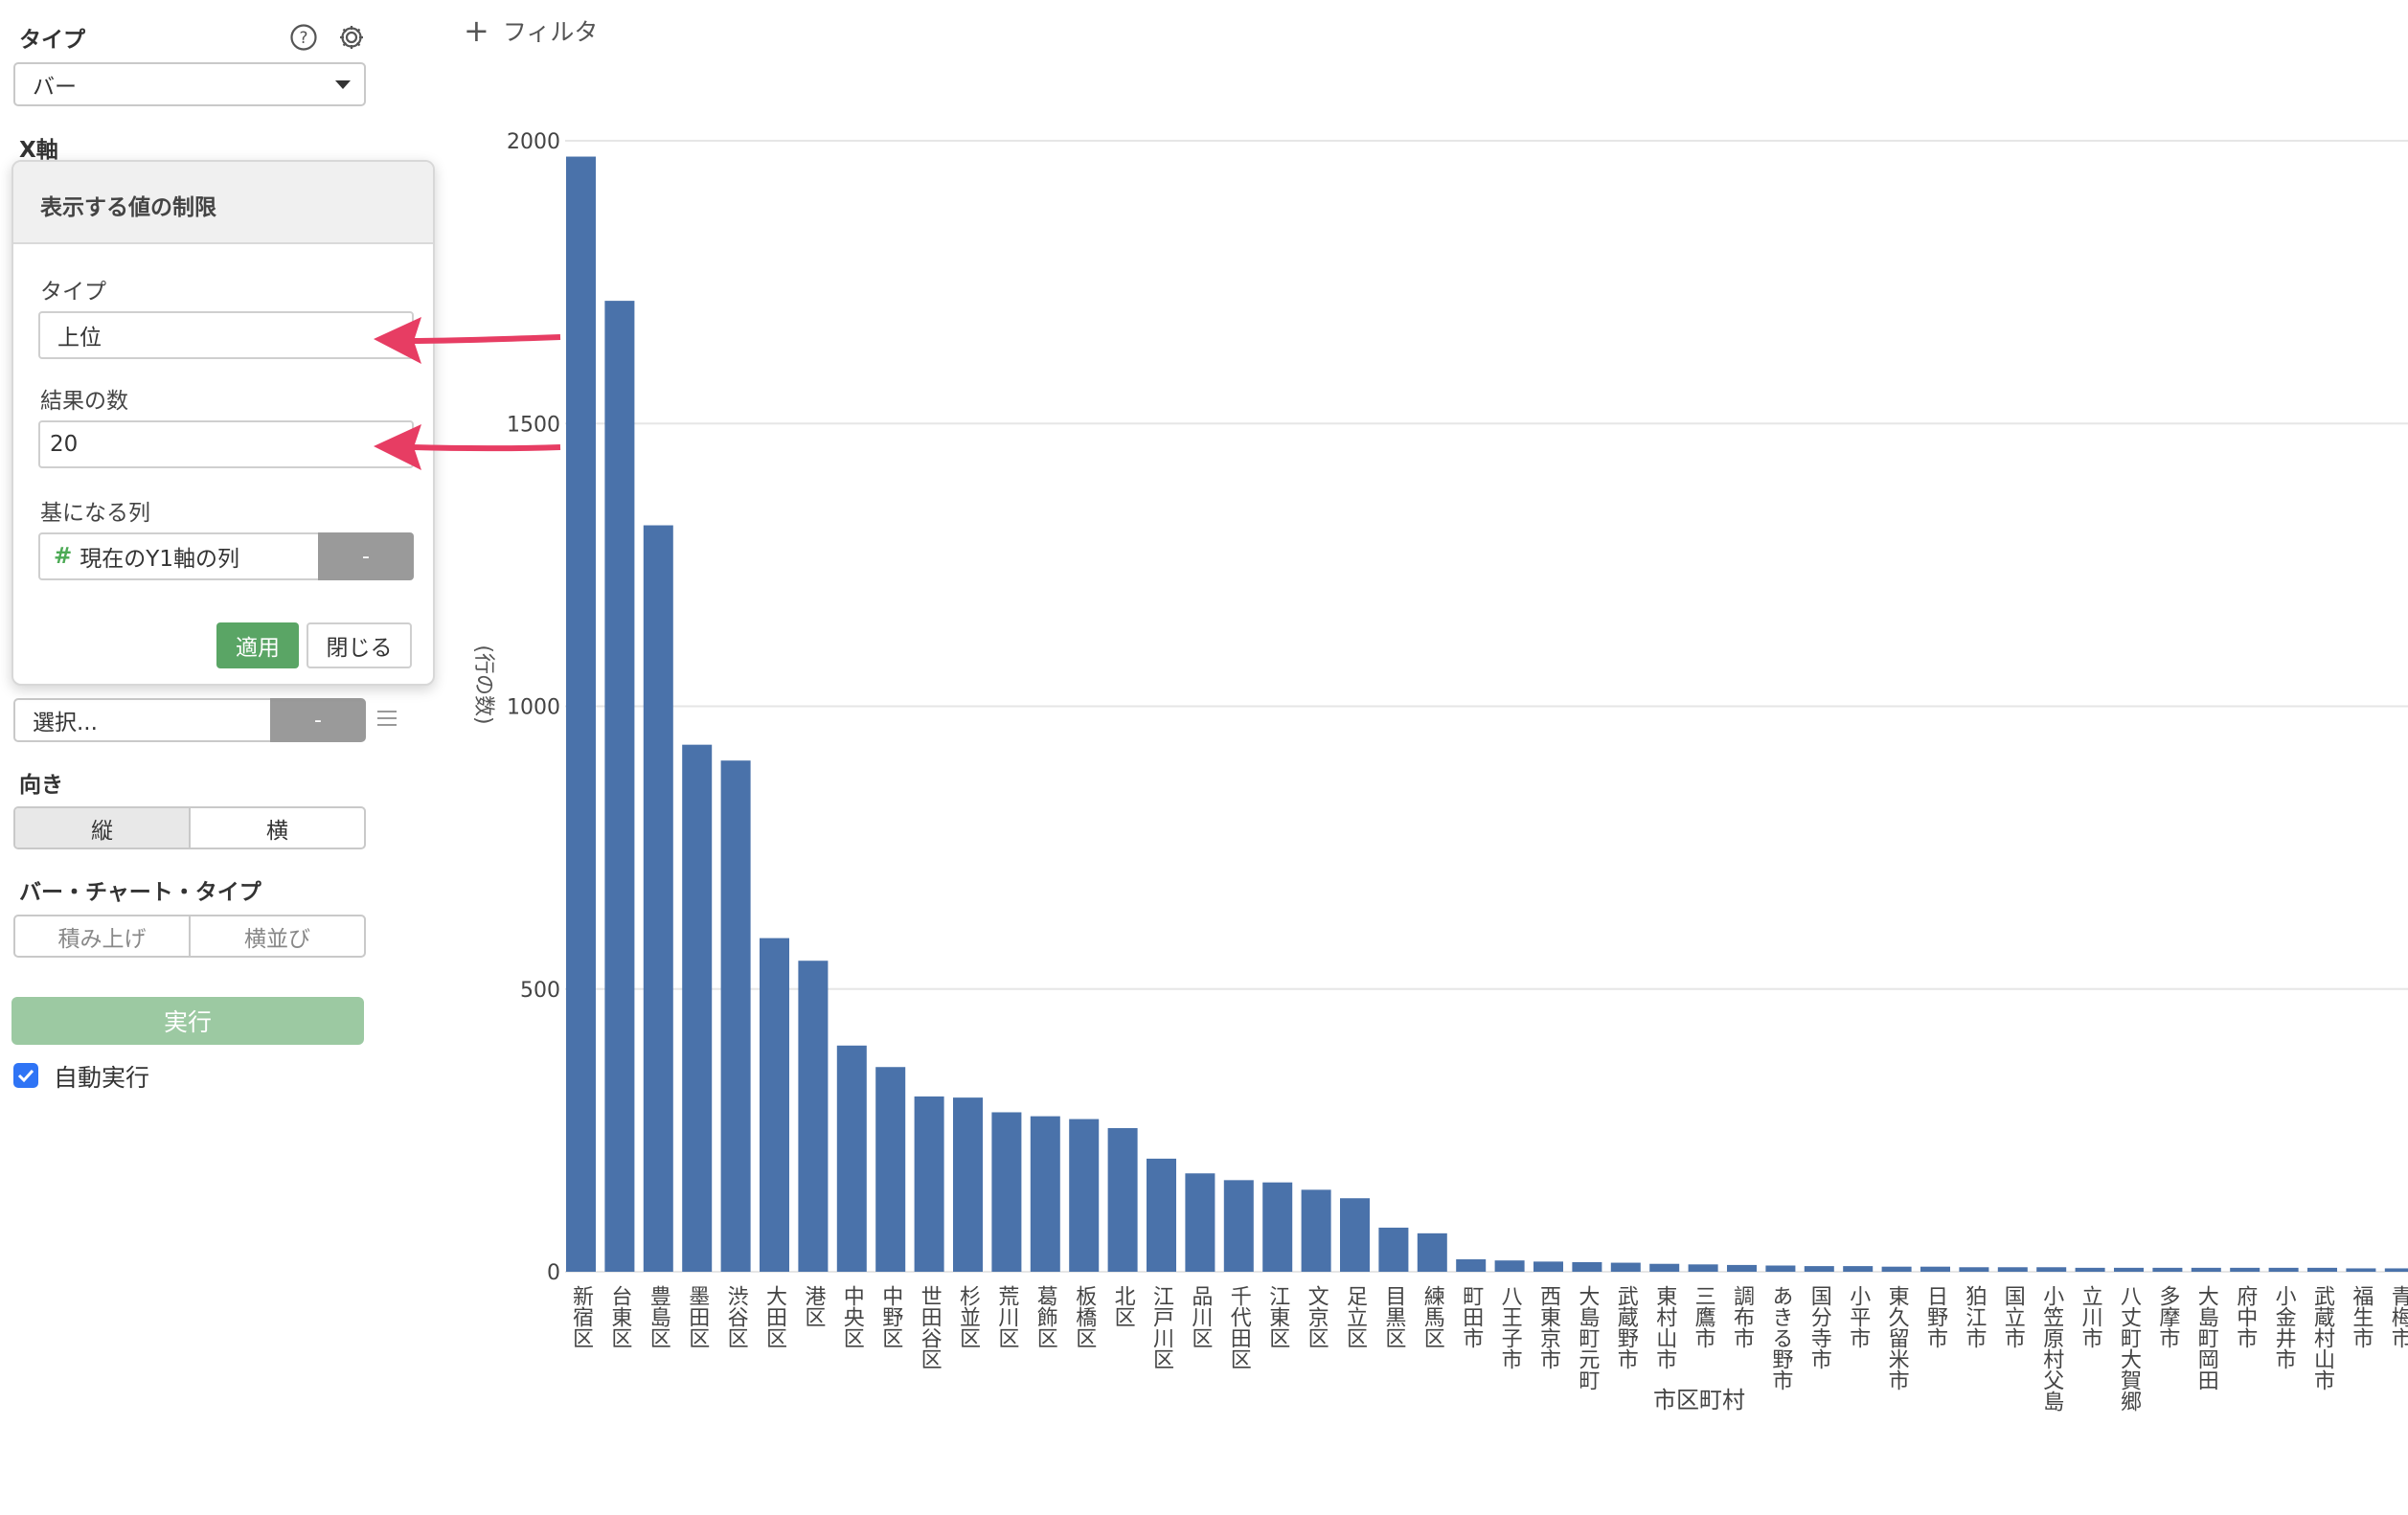 This screenshot has width=2408, height=1515. I want to click on x-tick-label: 大島町元町, so click(1587, 1338).